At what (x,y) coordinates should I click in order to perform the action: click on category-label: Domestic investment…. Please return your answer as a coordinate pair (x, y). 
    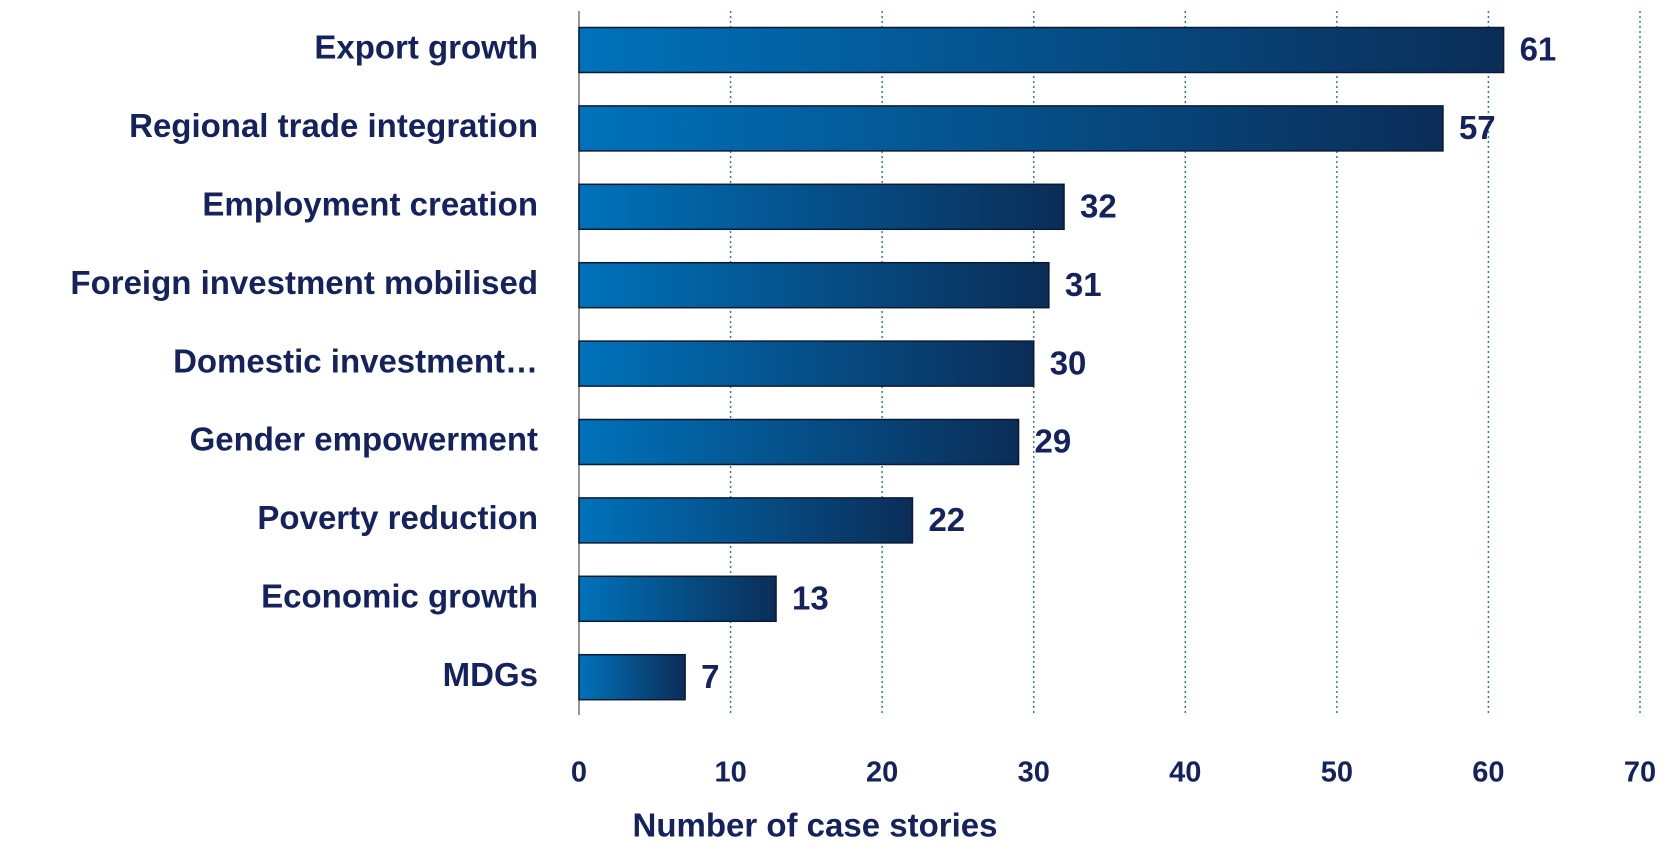
    Looking at the image, I should click on (355, 360).